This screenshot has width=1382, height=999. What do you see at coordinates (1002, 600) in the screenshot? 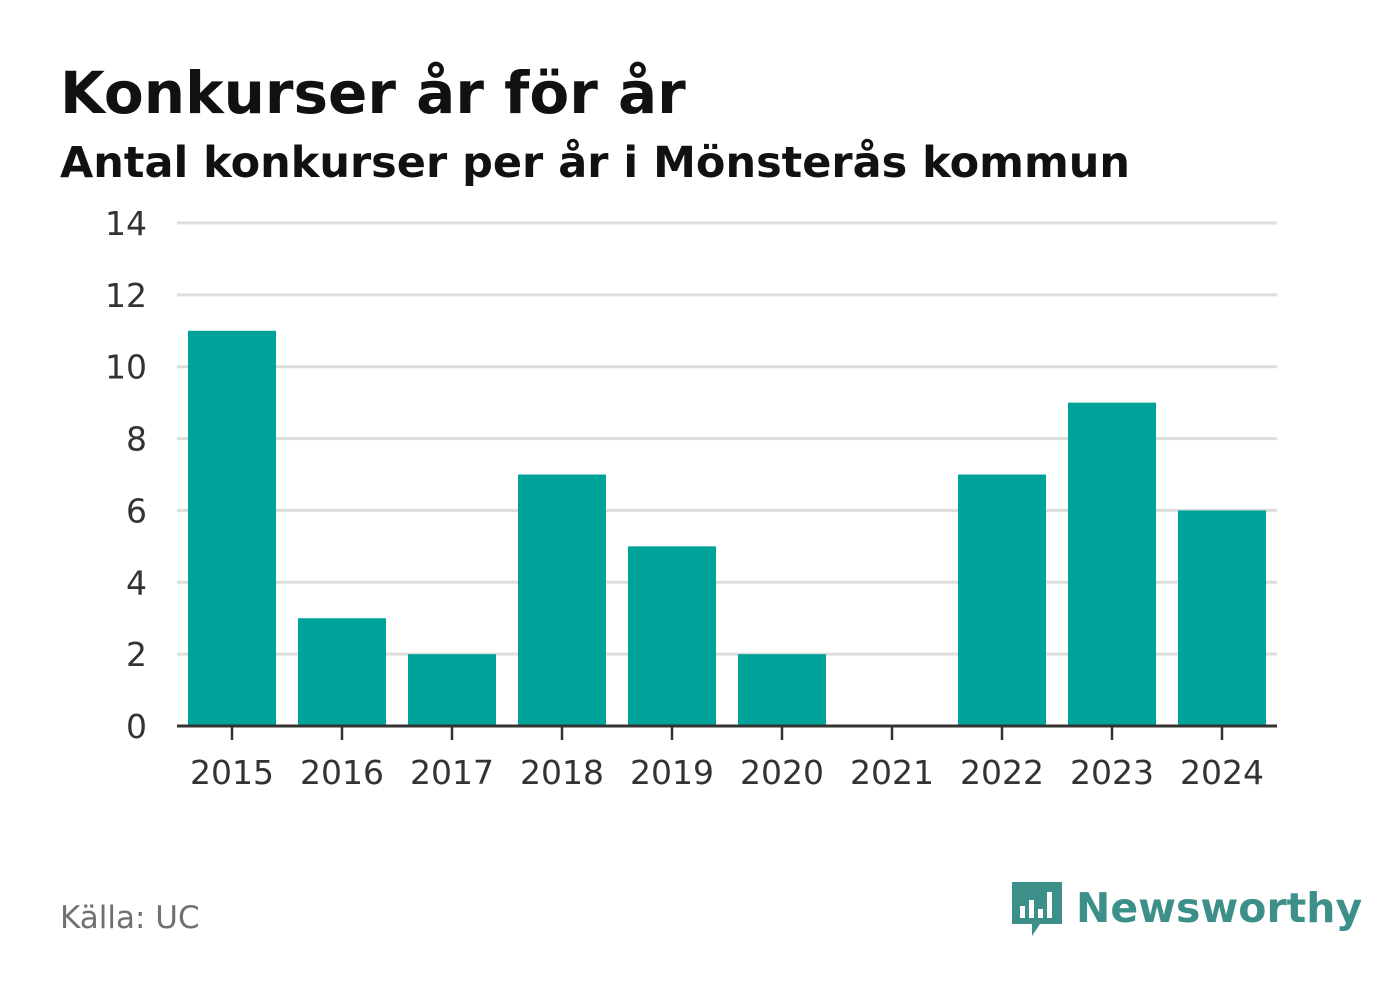
I see `bar-2022` at bounding box center [1002, 600].